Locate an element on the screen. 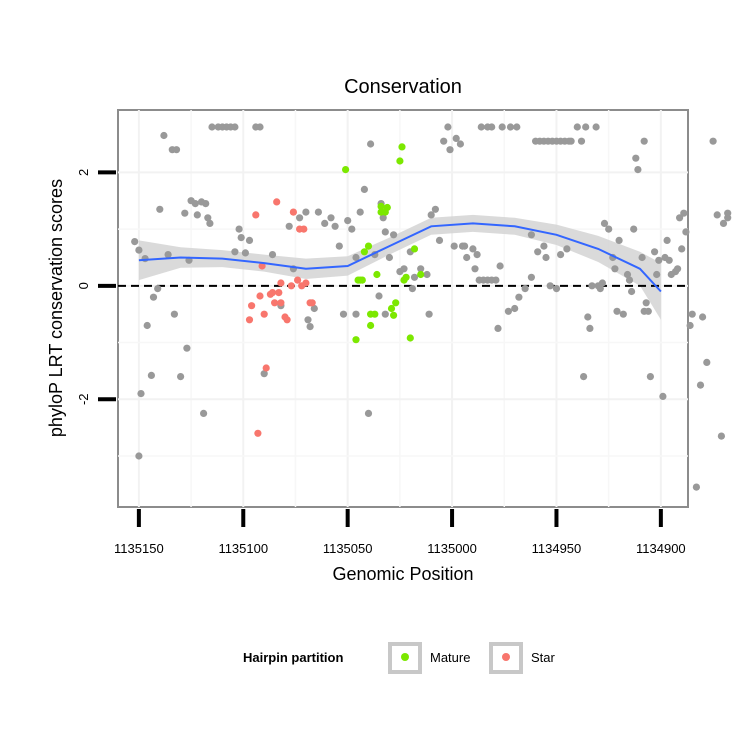  x-tick-label: 1135150 is located at coordinates (139, 548).